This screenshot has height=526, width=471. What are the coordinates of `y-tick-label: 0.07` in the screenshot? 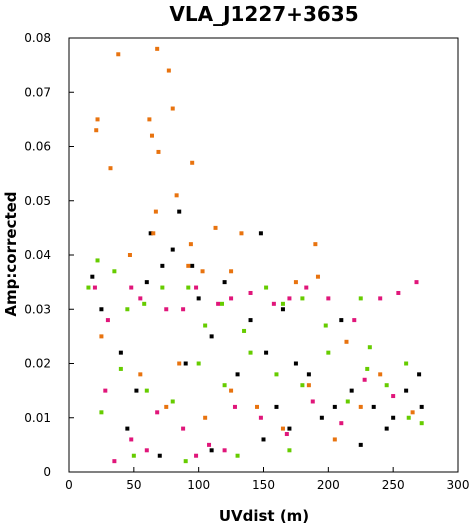 It's located at (37, 92).